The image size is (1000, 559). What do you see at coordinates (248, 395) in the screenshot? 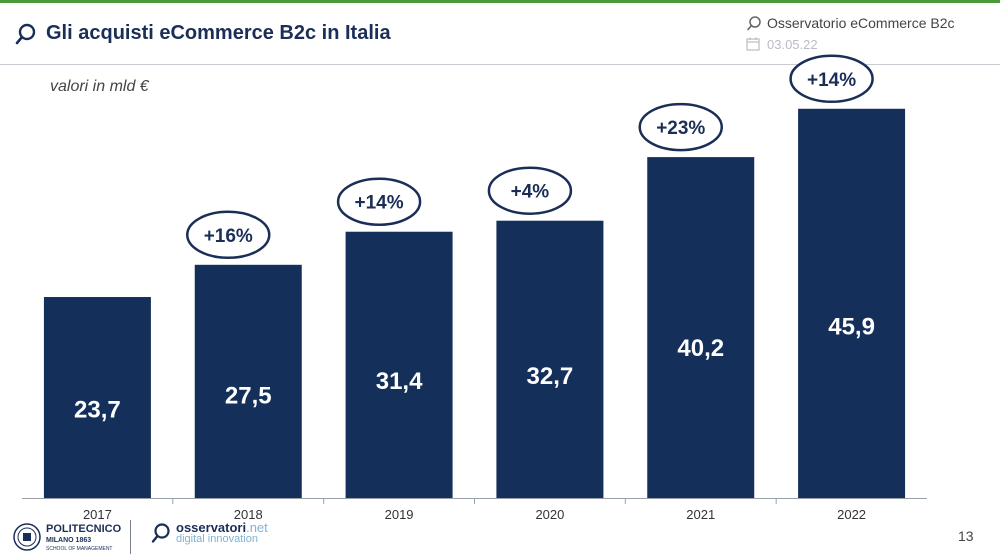
I see `bar-value-label: 27,5` at bounding box center [248, 395].